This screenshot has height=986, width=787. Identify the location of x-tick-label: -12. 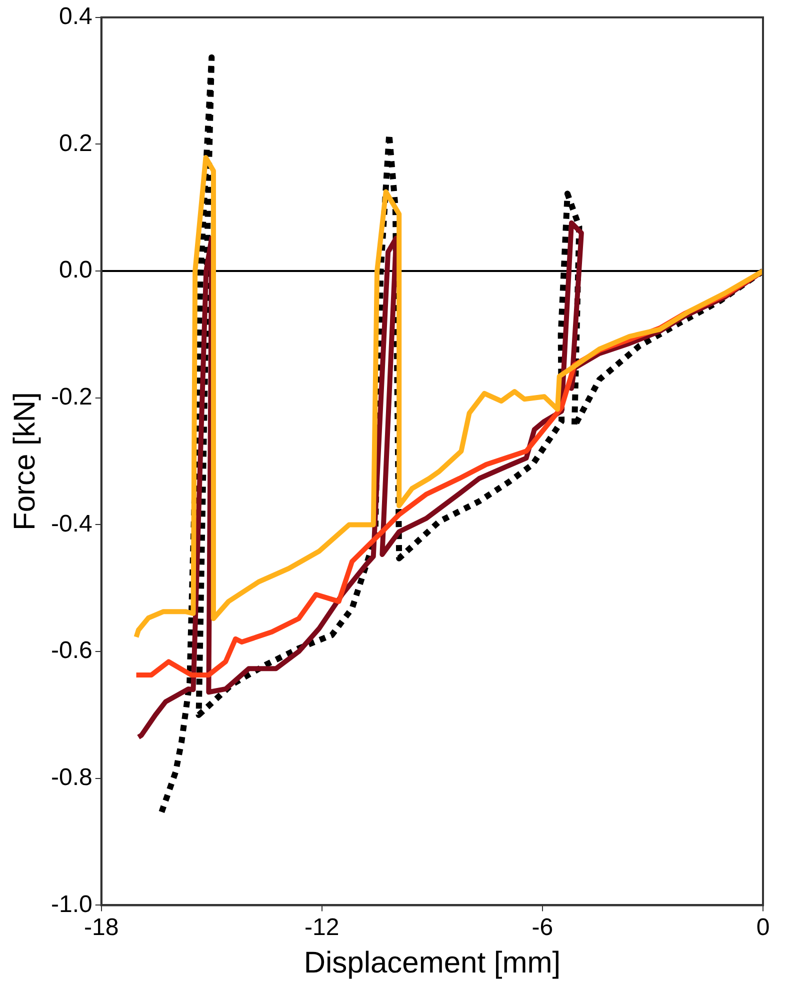
(322, 928).